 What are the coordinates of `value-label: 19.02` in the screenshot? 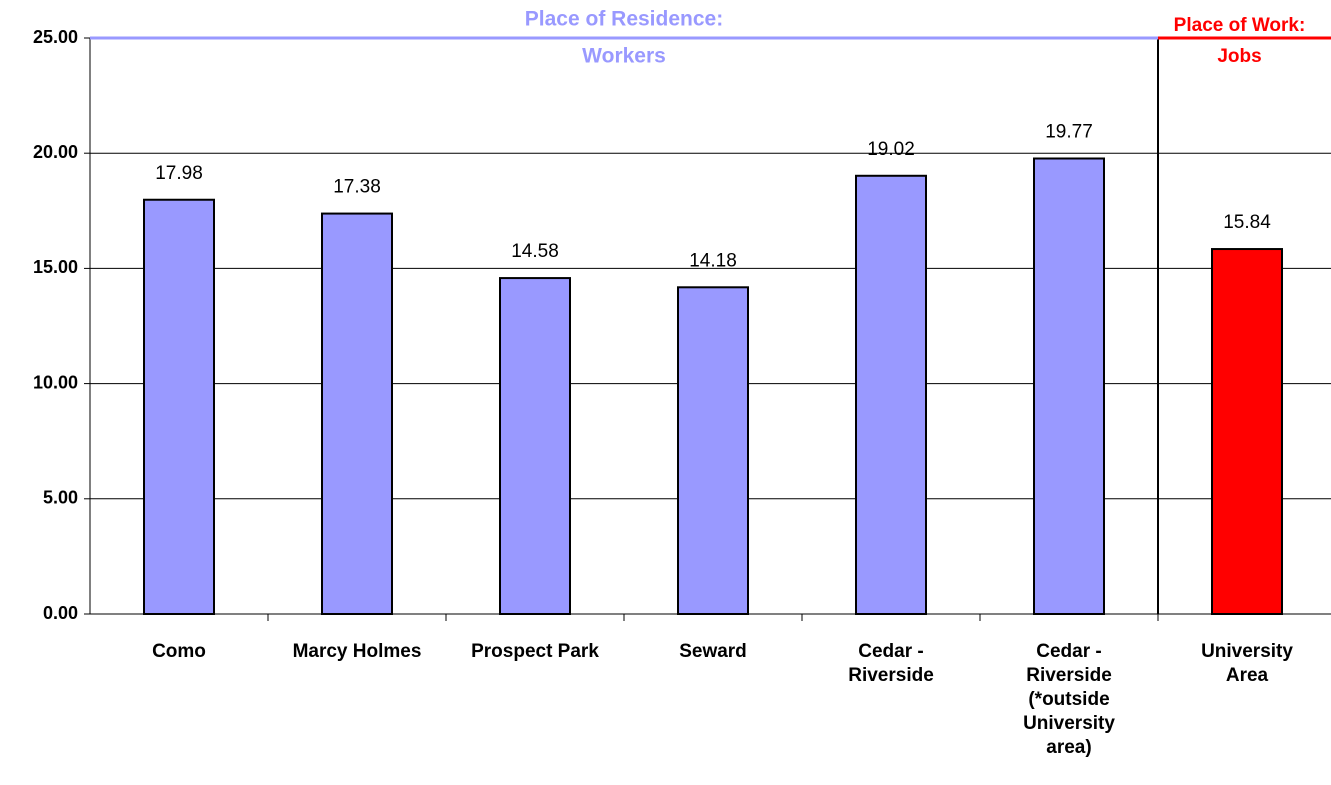 It's located at (891, 149).